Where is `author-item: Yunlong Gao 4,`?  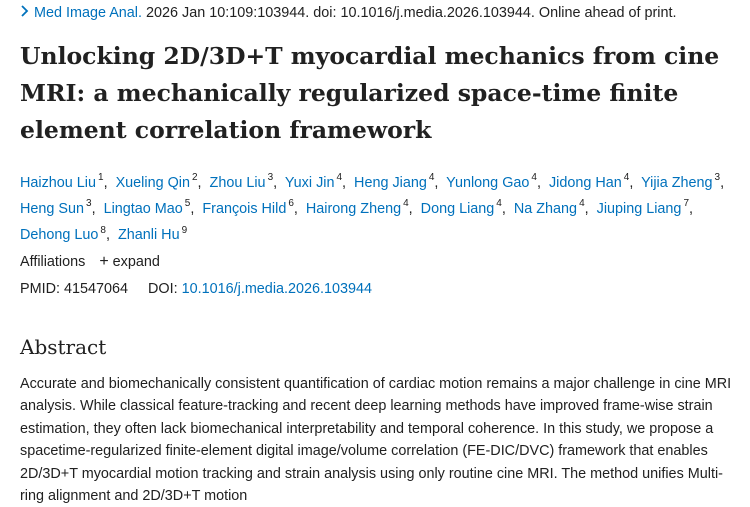 author-item: Yunlong Gao 4, is located at coordinates (493, 181).